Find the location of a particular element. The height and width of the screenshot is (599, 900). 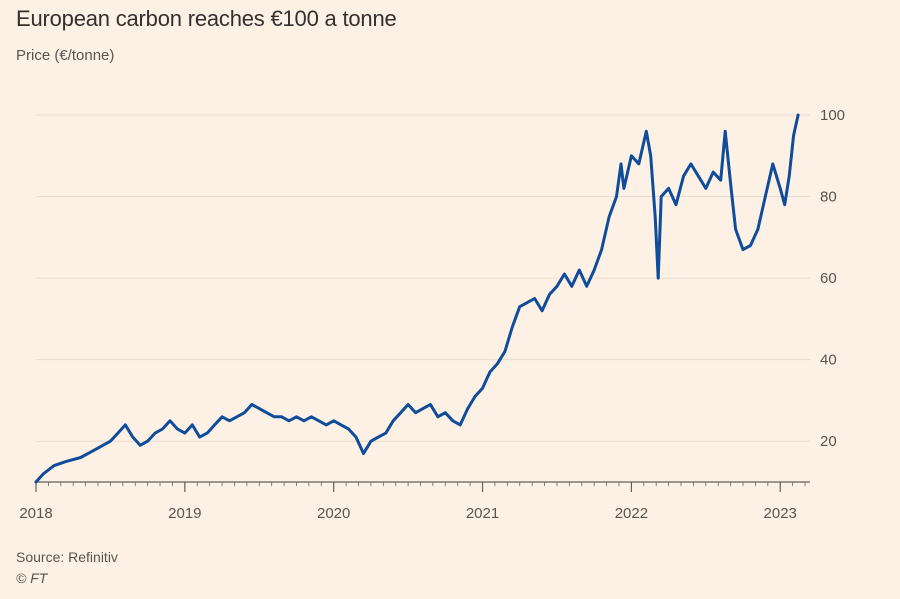

x-tick-label-2022: 2022 is located at coordinates (631, 513).